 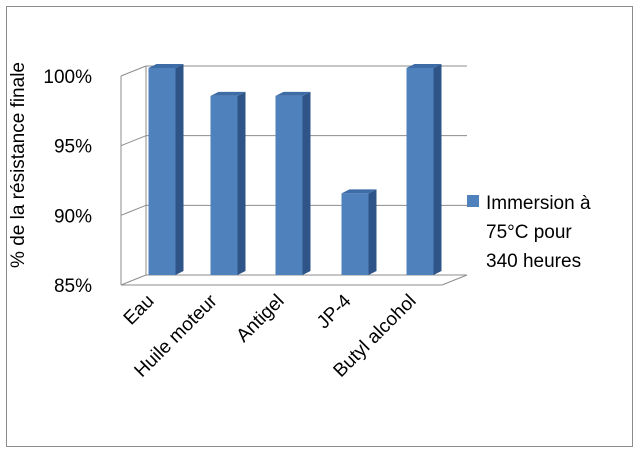 I want to click on legend-label: Immersion à 75°C pour 340 heures, so click(x=538, y=232).